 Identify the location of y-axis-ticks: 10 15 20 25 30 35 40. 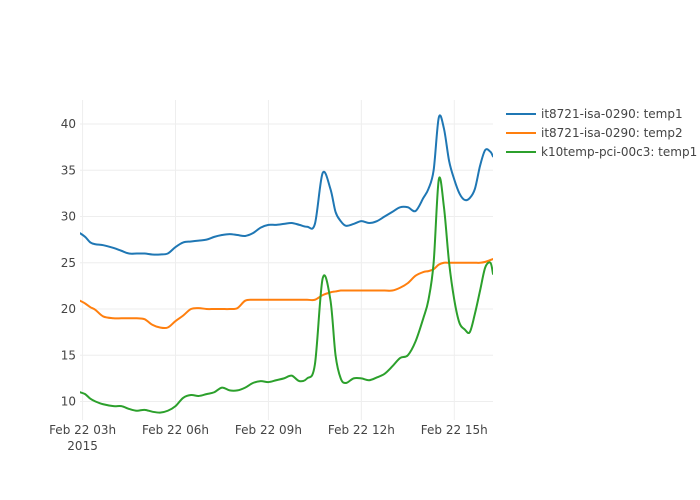
(68, 262).